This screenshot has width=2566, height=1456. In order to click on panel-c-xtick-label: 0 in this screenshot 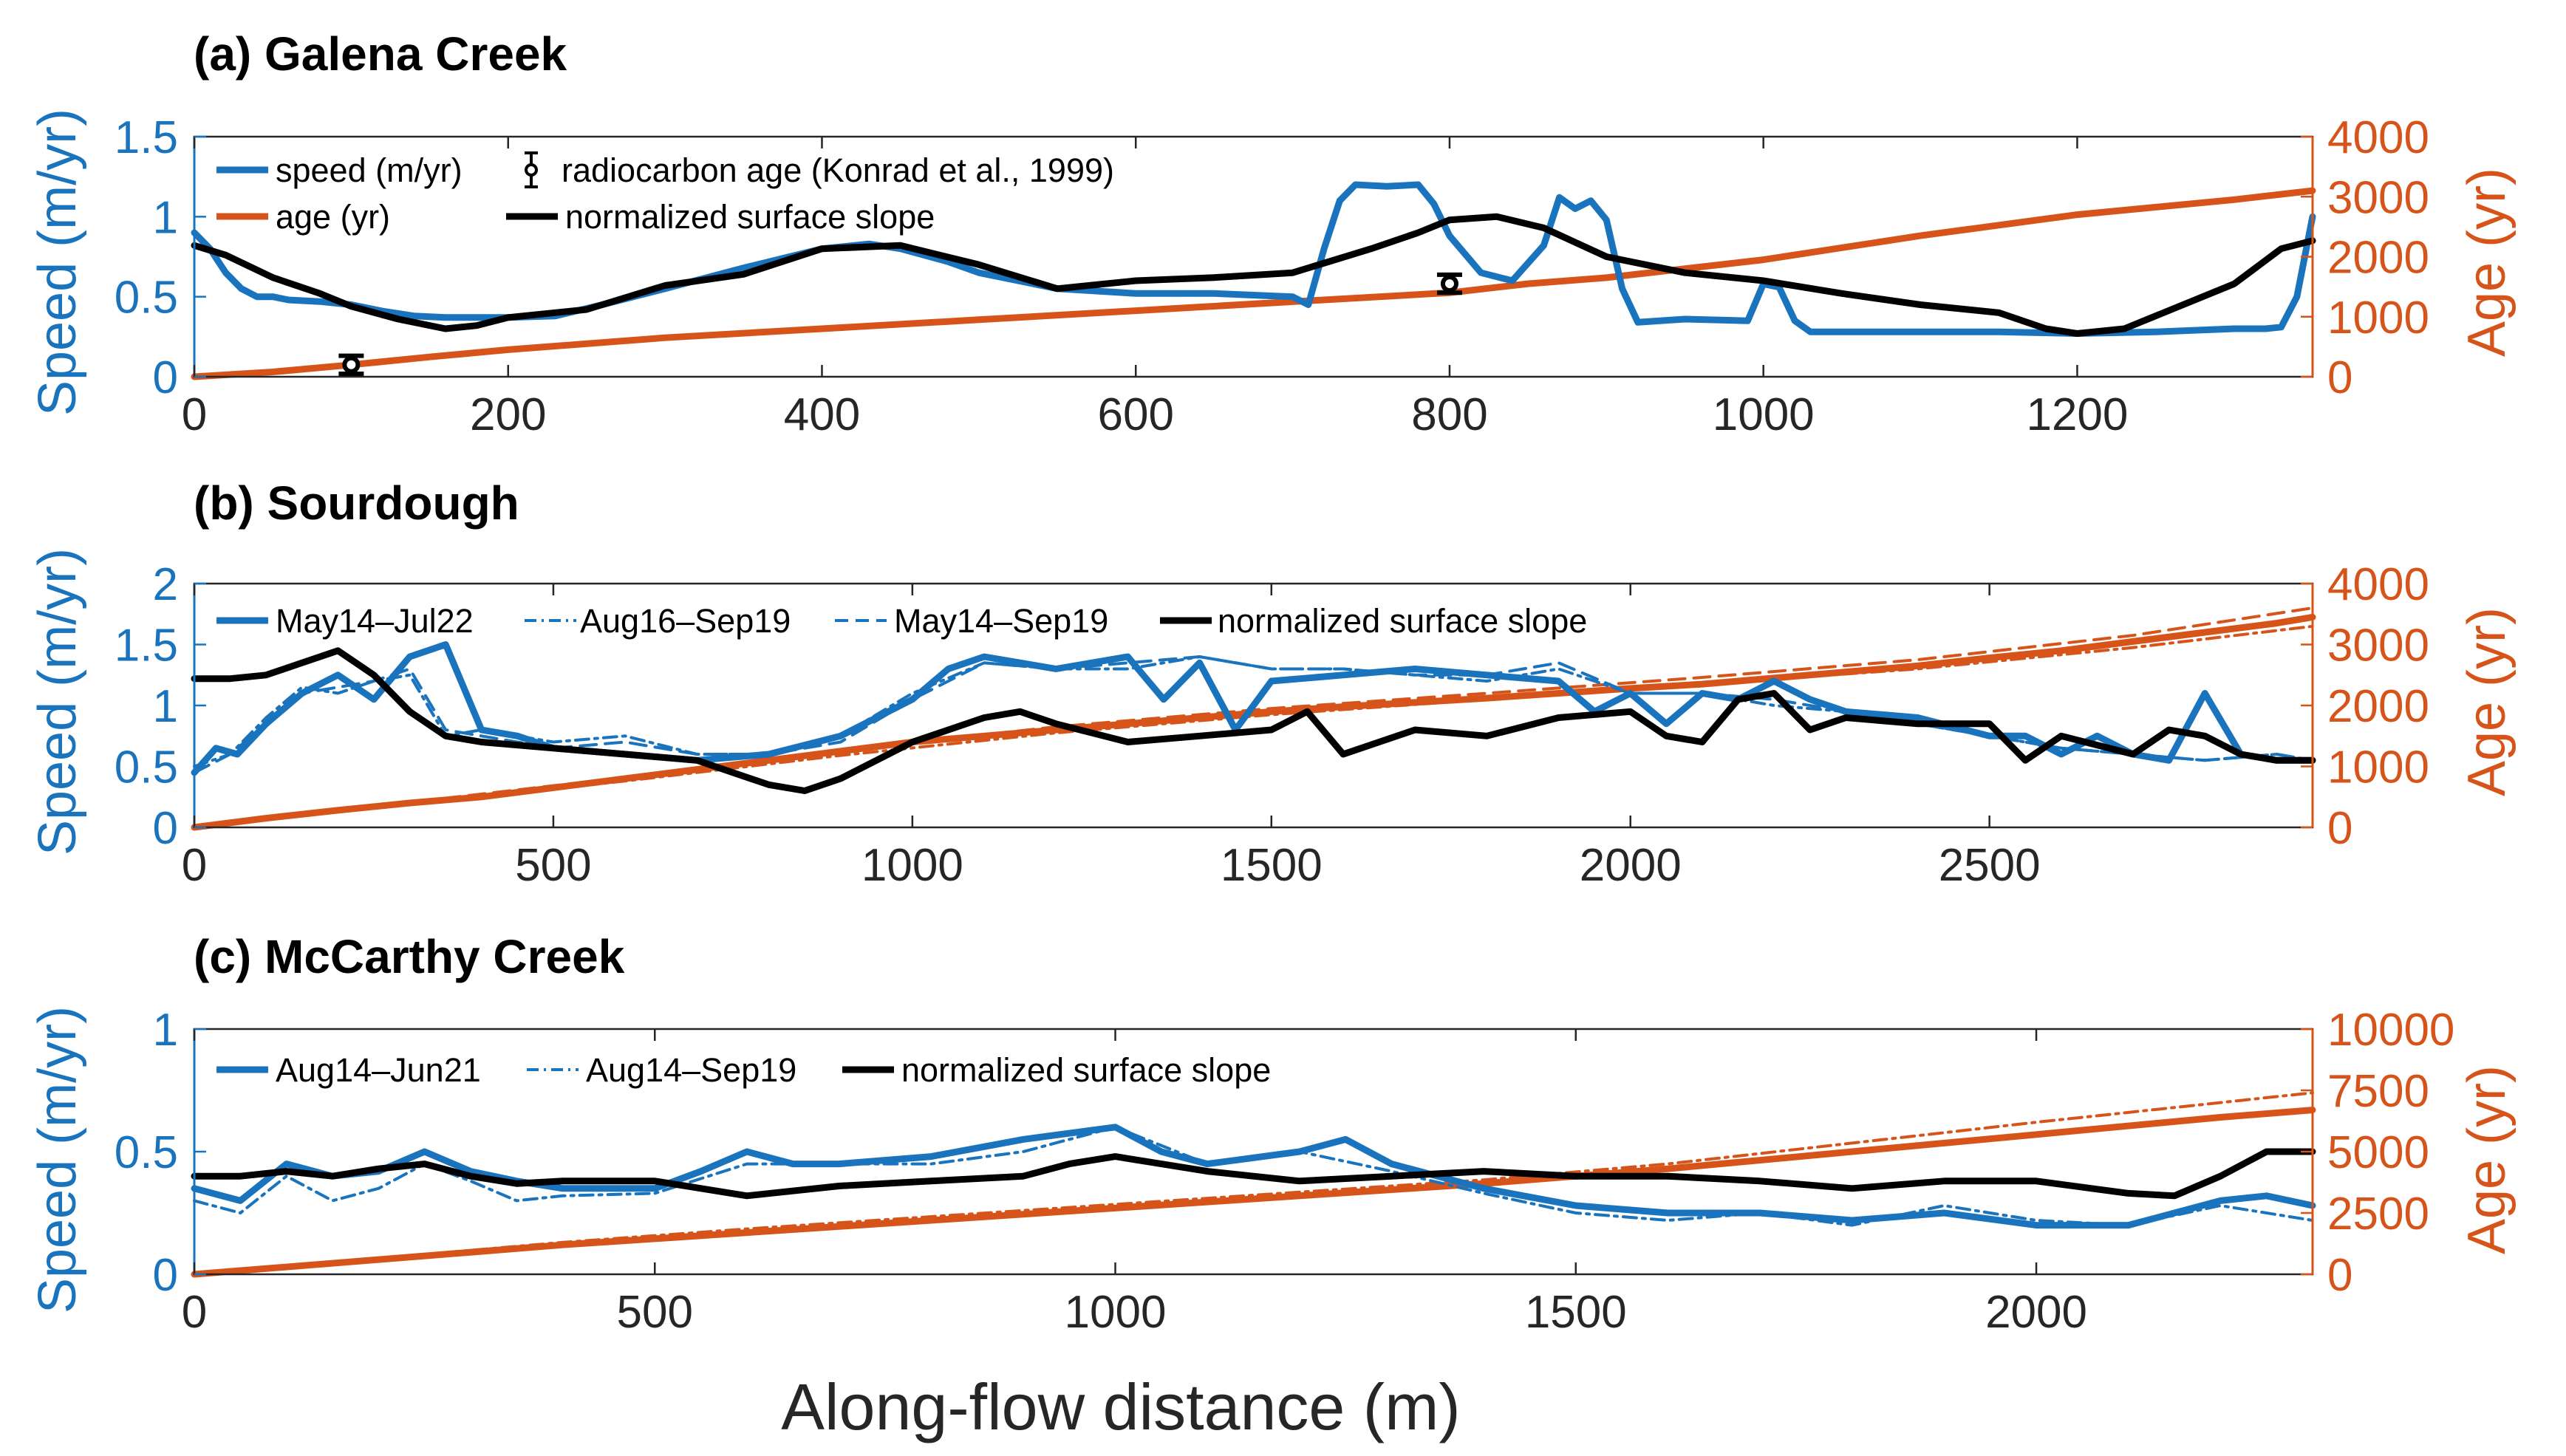, I will do `click(194, 1312)`.